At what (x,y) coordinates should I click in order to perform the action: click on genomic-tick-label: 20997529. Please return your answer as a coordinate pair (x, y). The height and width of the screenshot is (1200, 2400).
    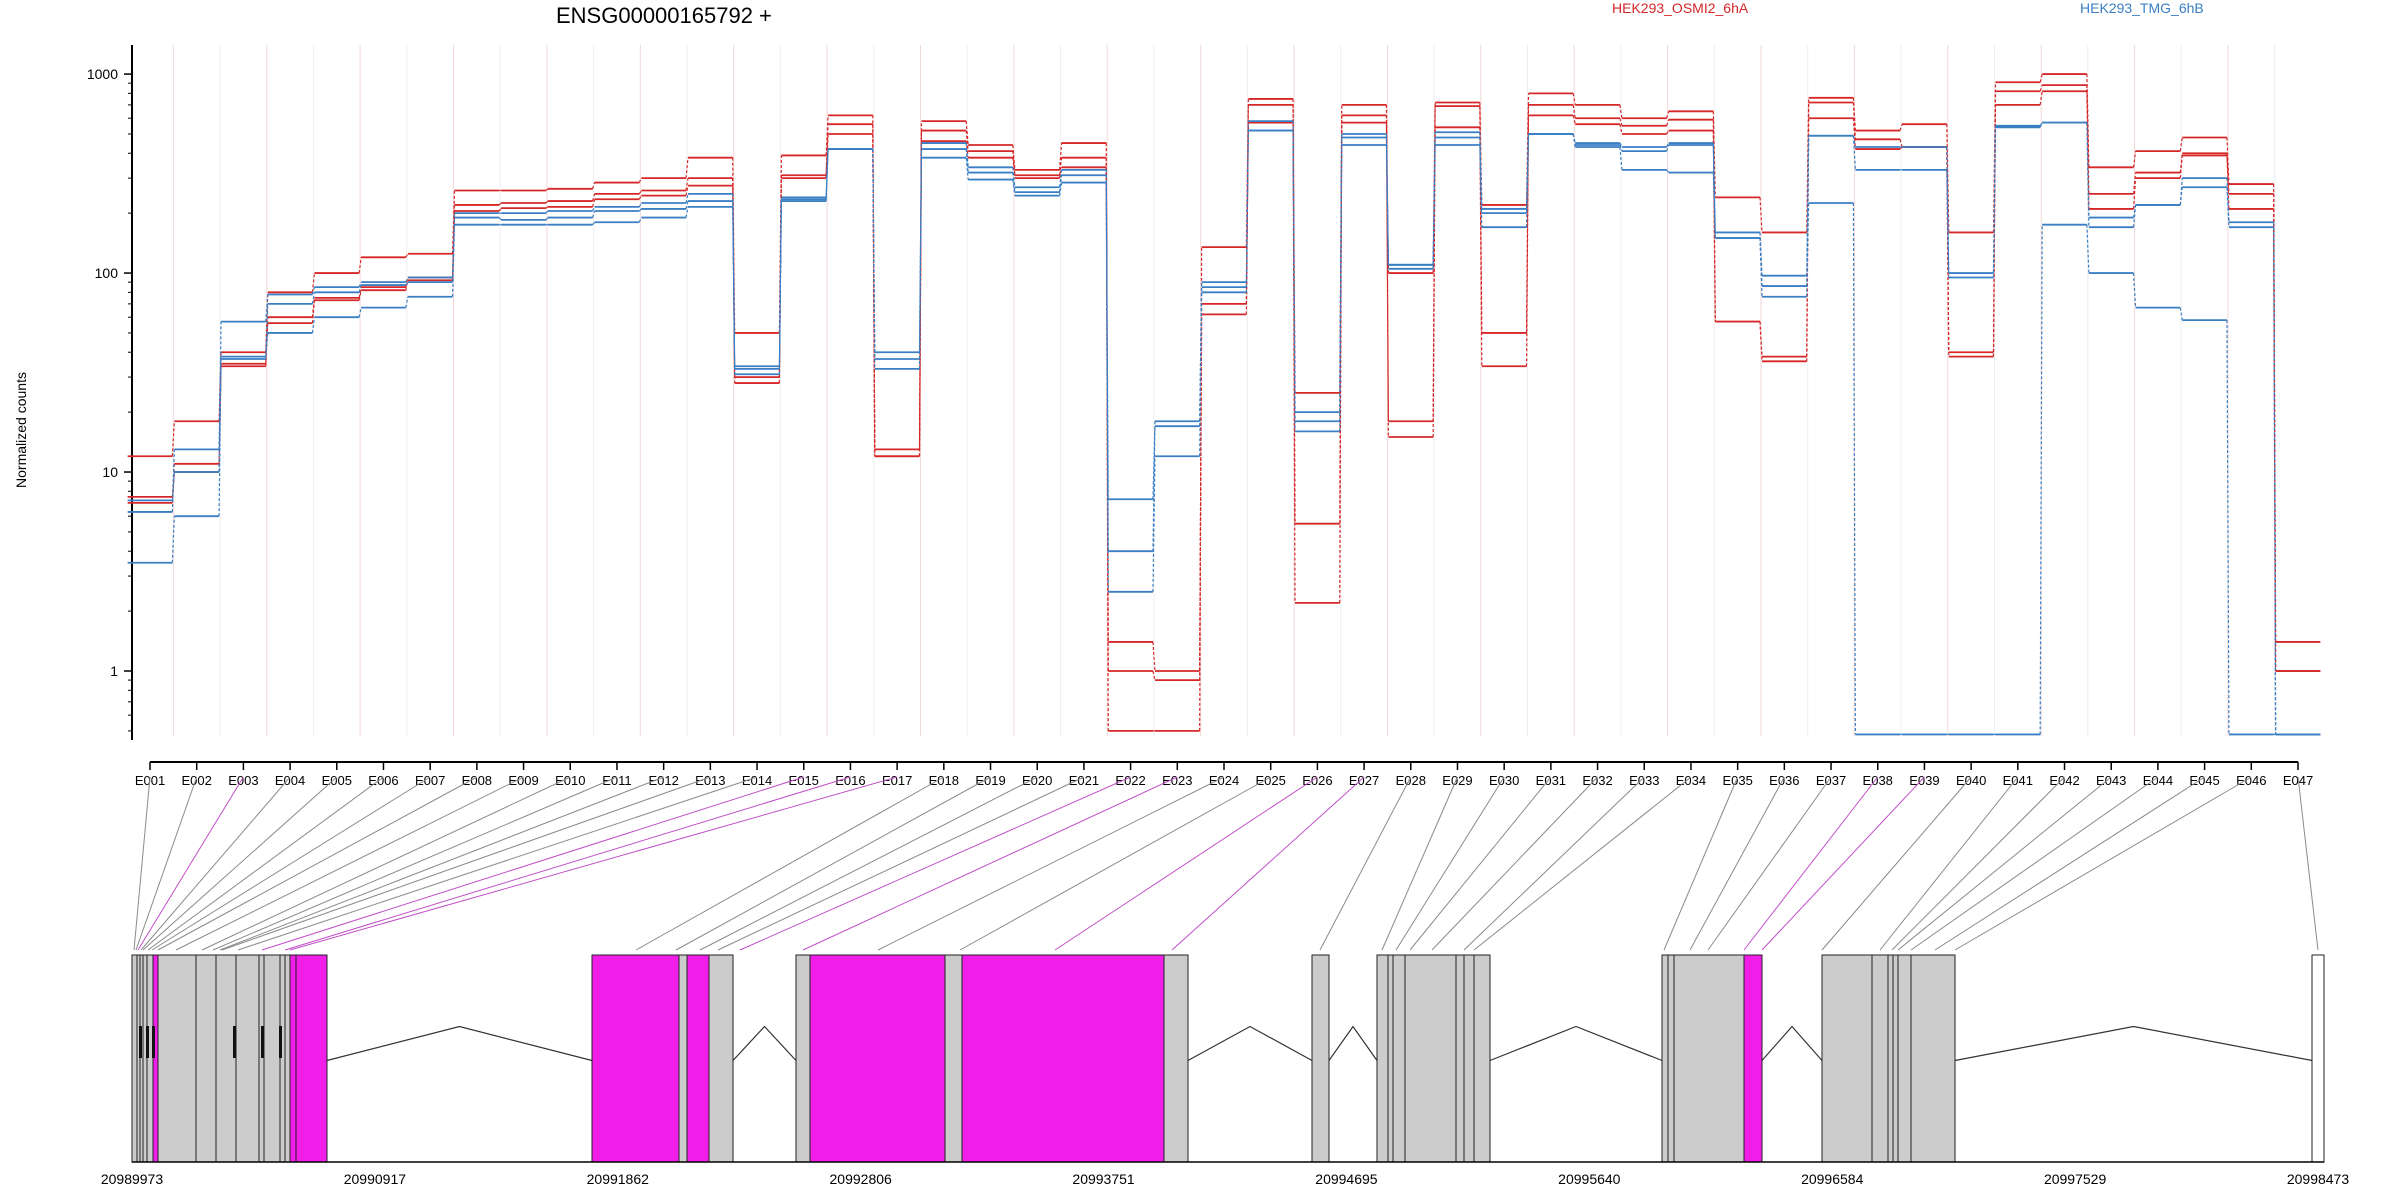
    Looking at the image, I should click on (2075, 1179).